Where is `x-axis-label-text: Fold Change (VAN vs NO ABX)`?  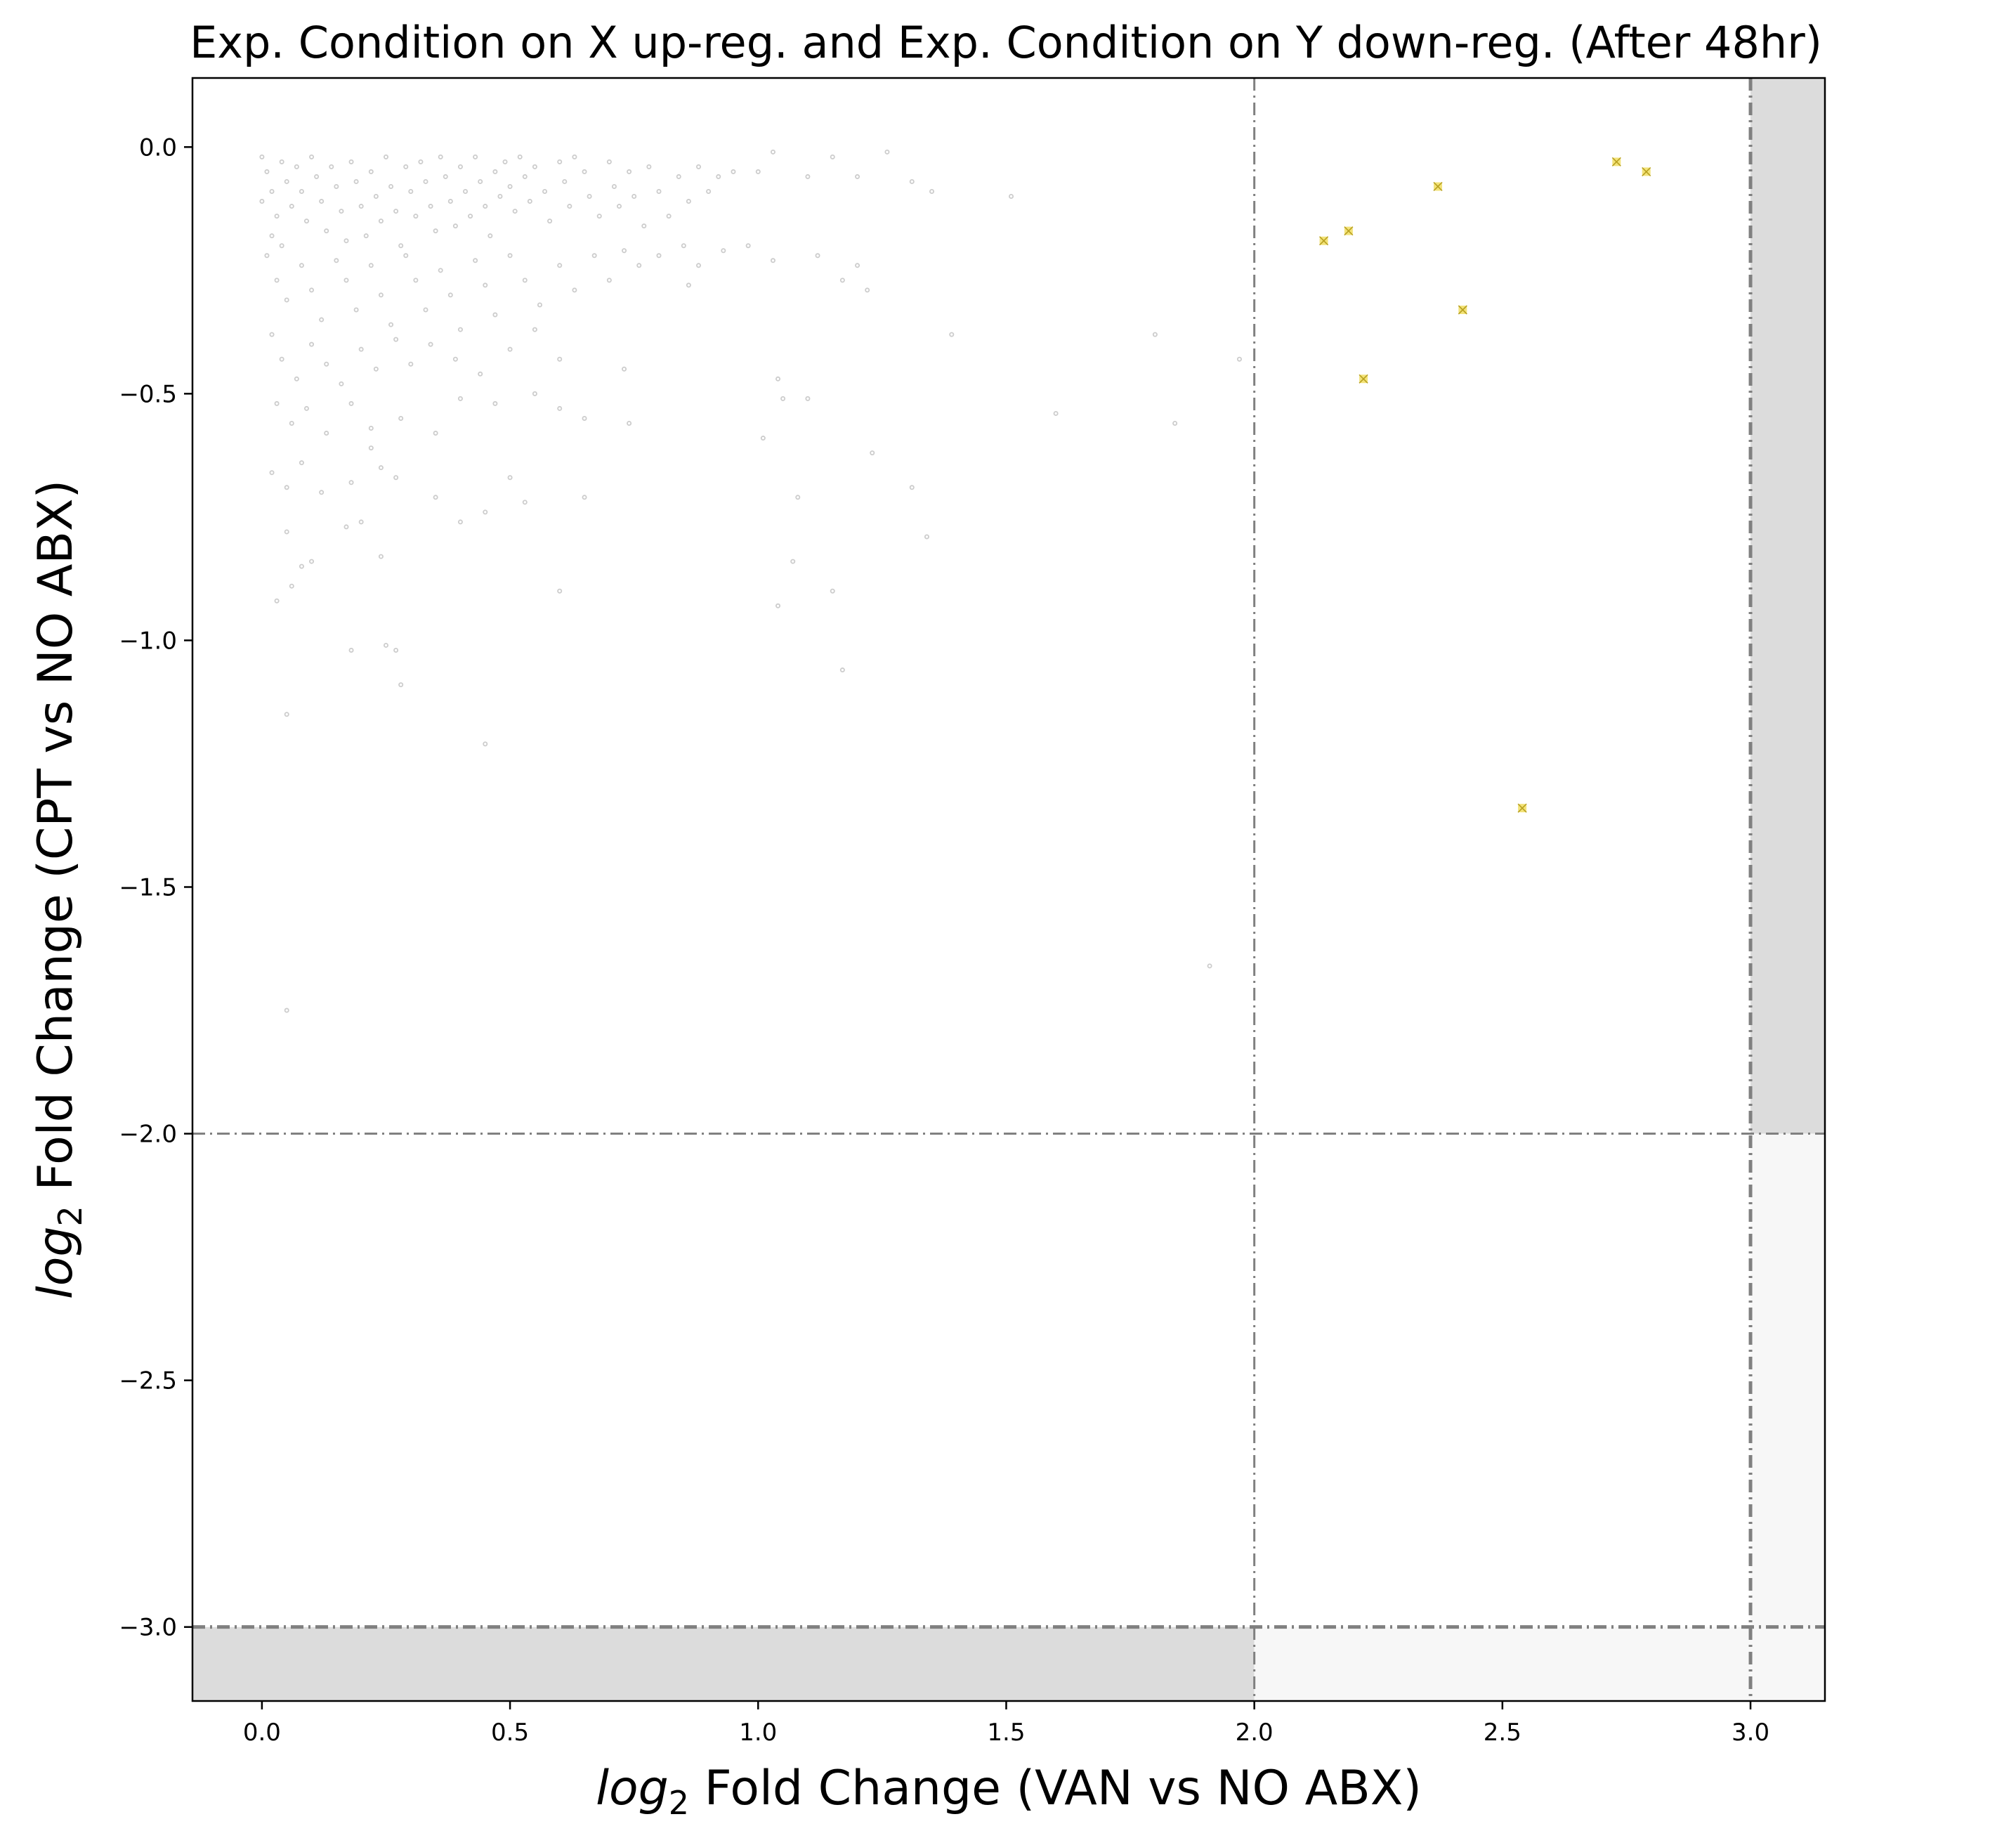
x-axis-label-text: Fold Change (VAN vs NO ABX) is located at coordinates (1055, 1788).